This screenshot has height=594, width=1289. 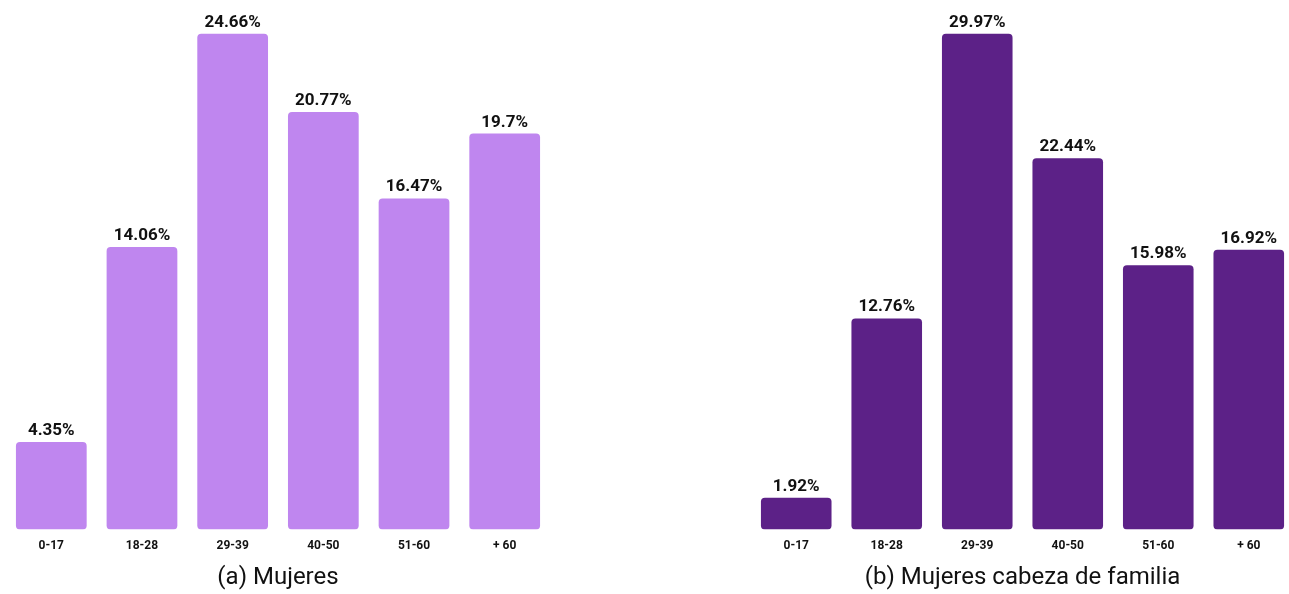 I want to click on data-label: 14.06%, so click(x=142, y=233).